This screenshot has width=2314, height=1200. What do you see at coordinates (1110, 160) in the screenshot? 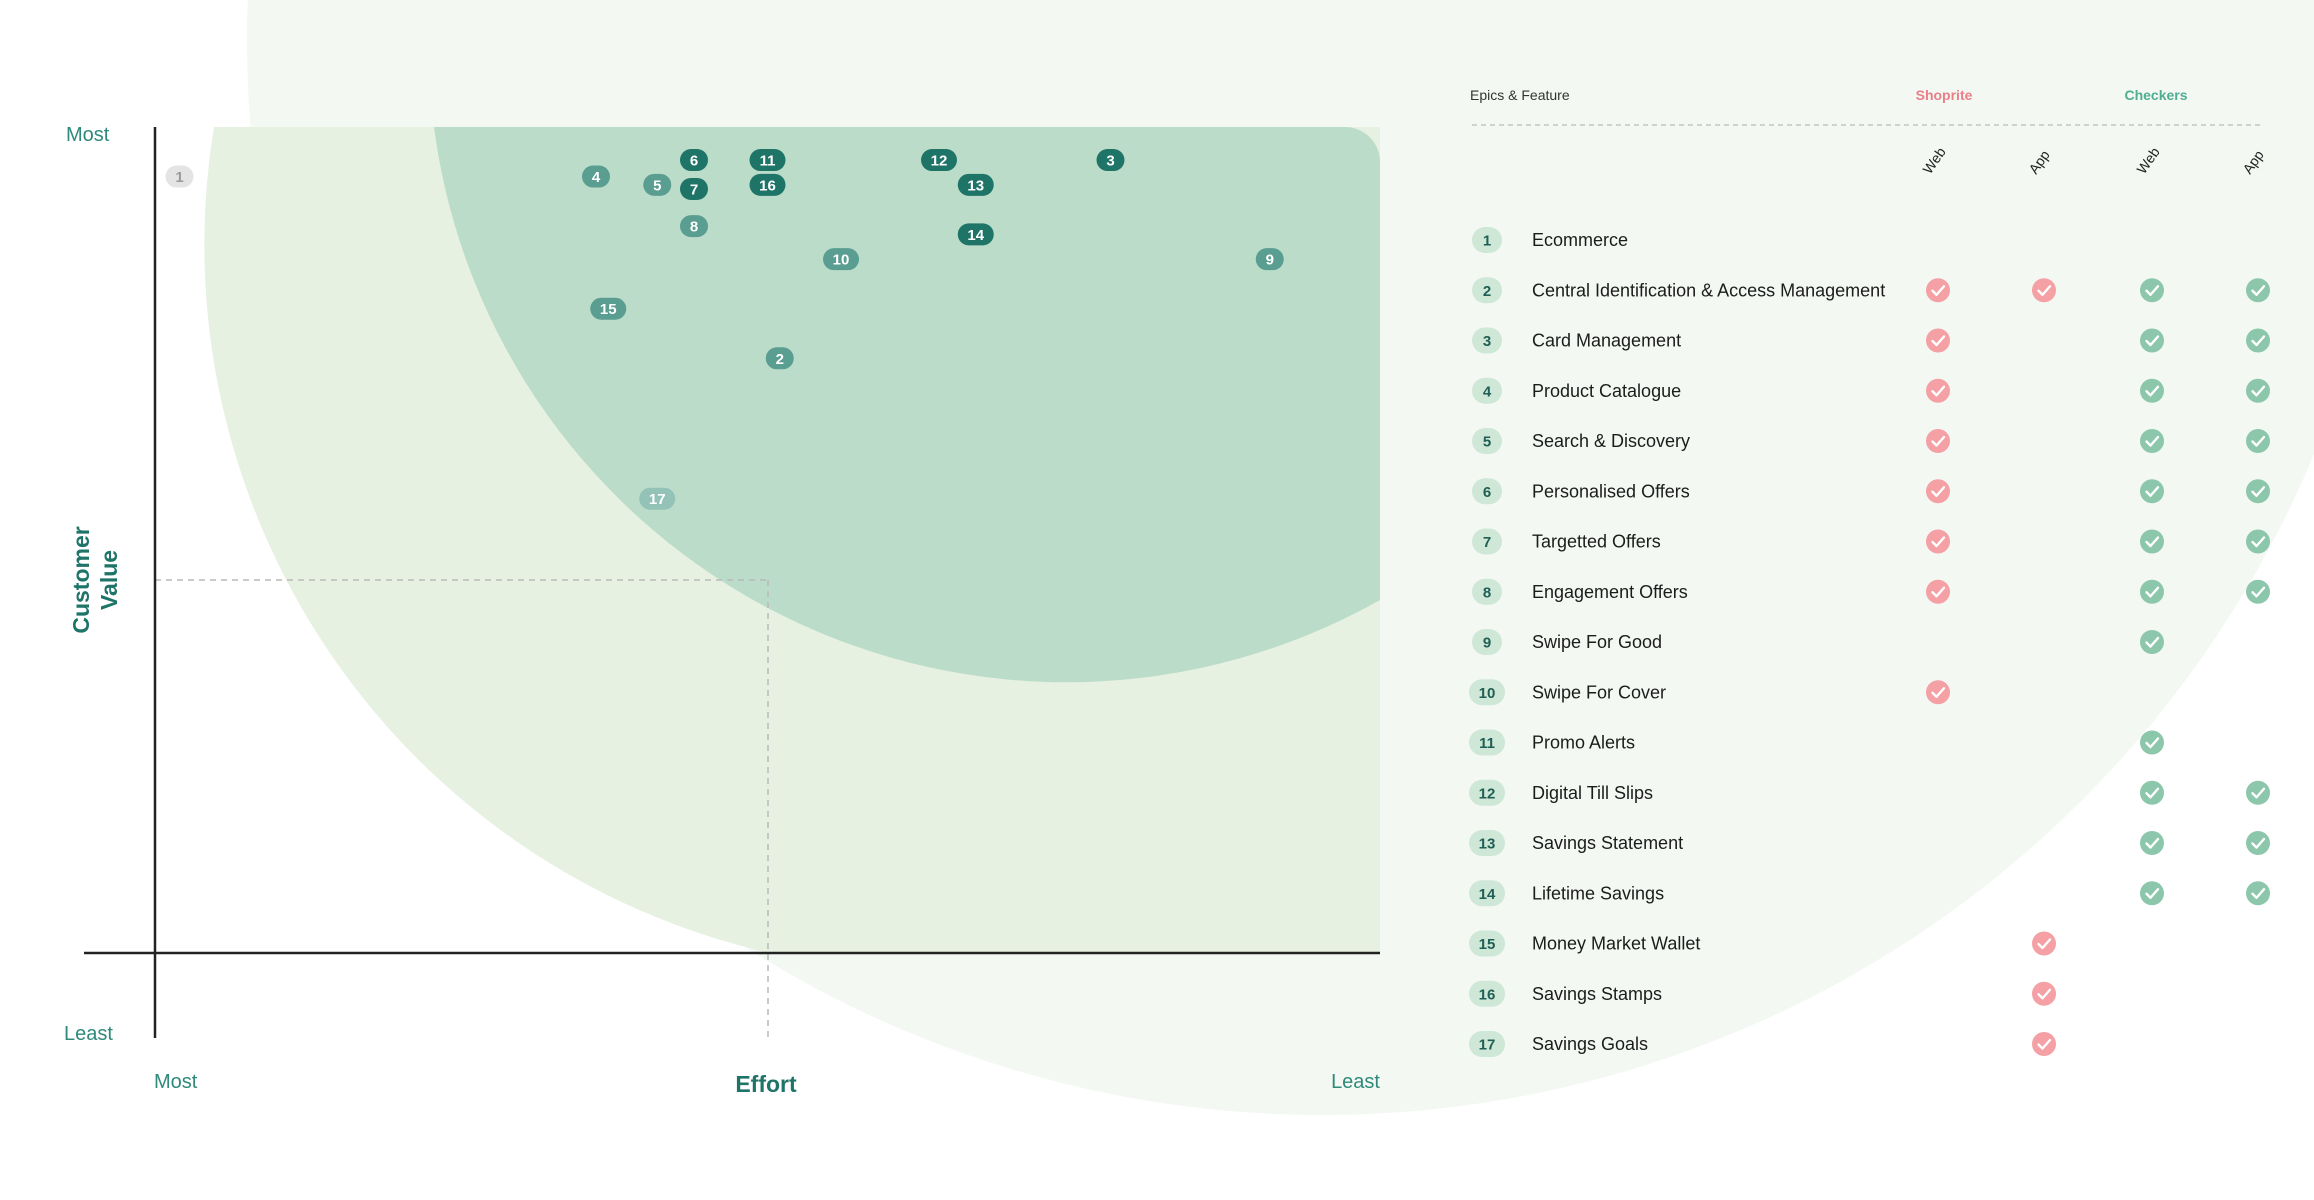
I see `scatter-point-3: 3` at bounding box center [1110, 160].